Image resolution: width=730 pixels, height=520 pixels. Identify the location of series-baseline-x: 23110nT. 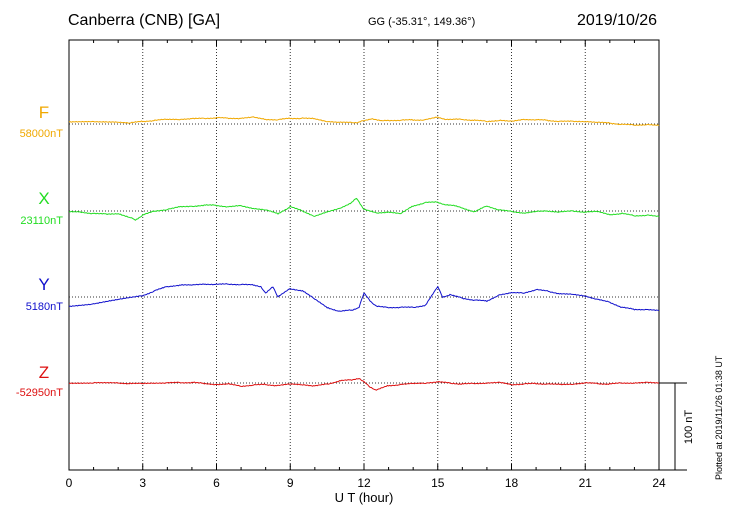
(41, 221).